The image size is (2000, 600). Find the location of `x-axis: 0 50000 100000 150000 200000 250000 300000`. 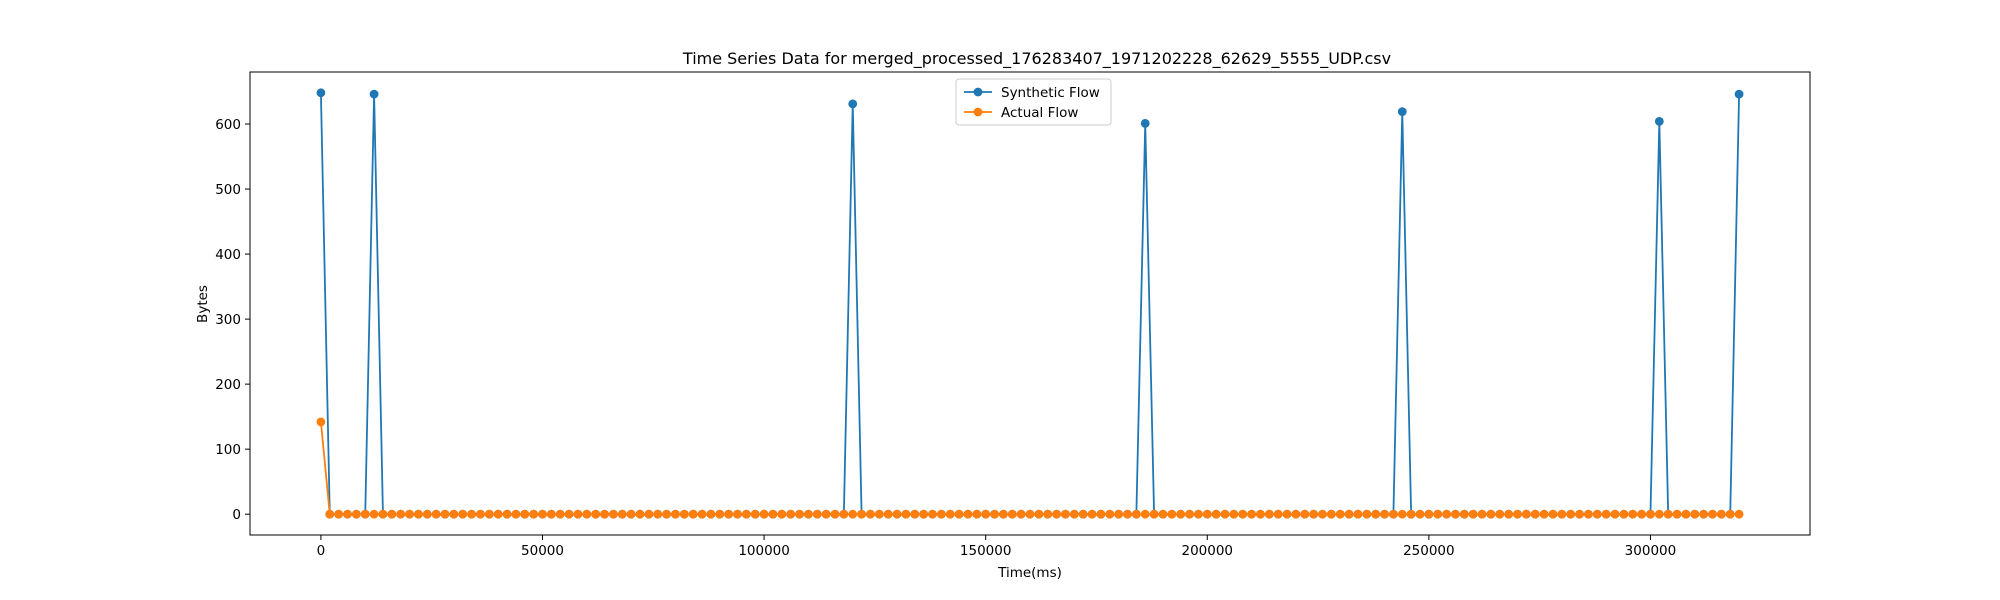

x-axis: 0 50000 100000 150000 200000 250000 300000 is located at coordinates (997, 547).